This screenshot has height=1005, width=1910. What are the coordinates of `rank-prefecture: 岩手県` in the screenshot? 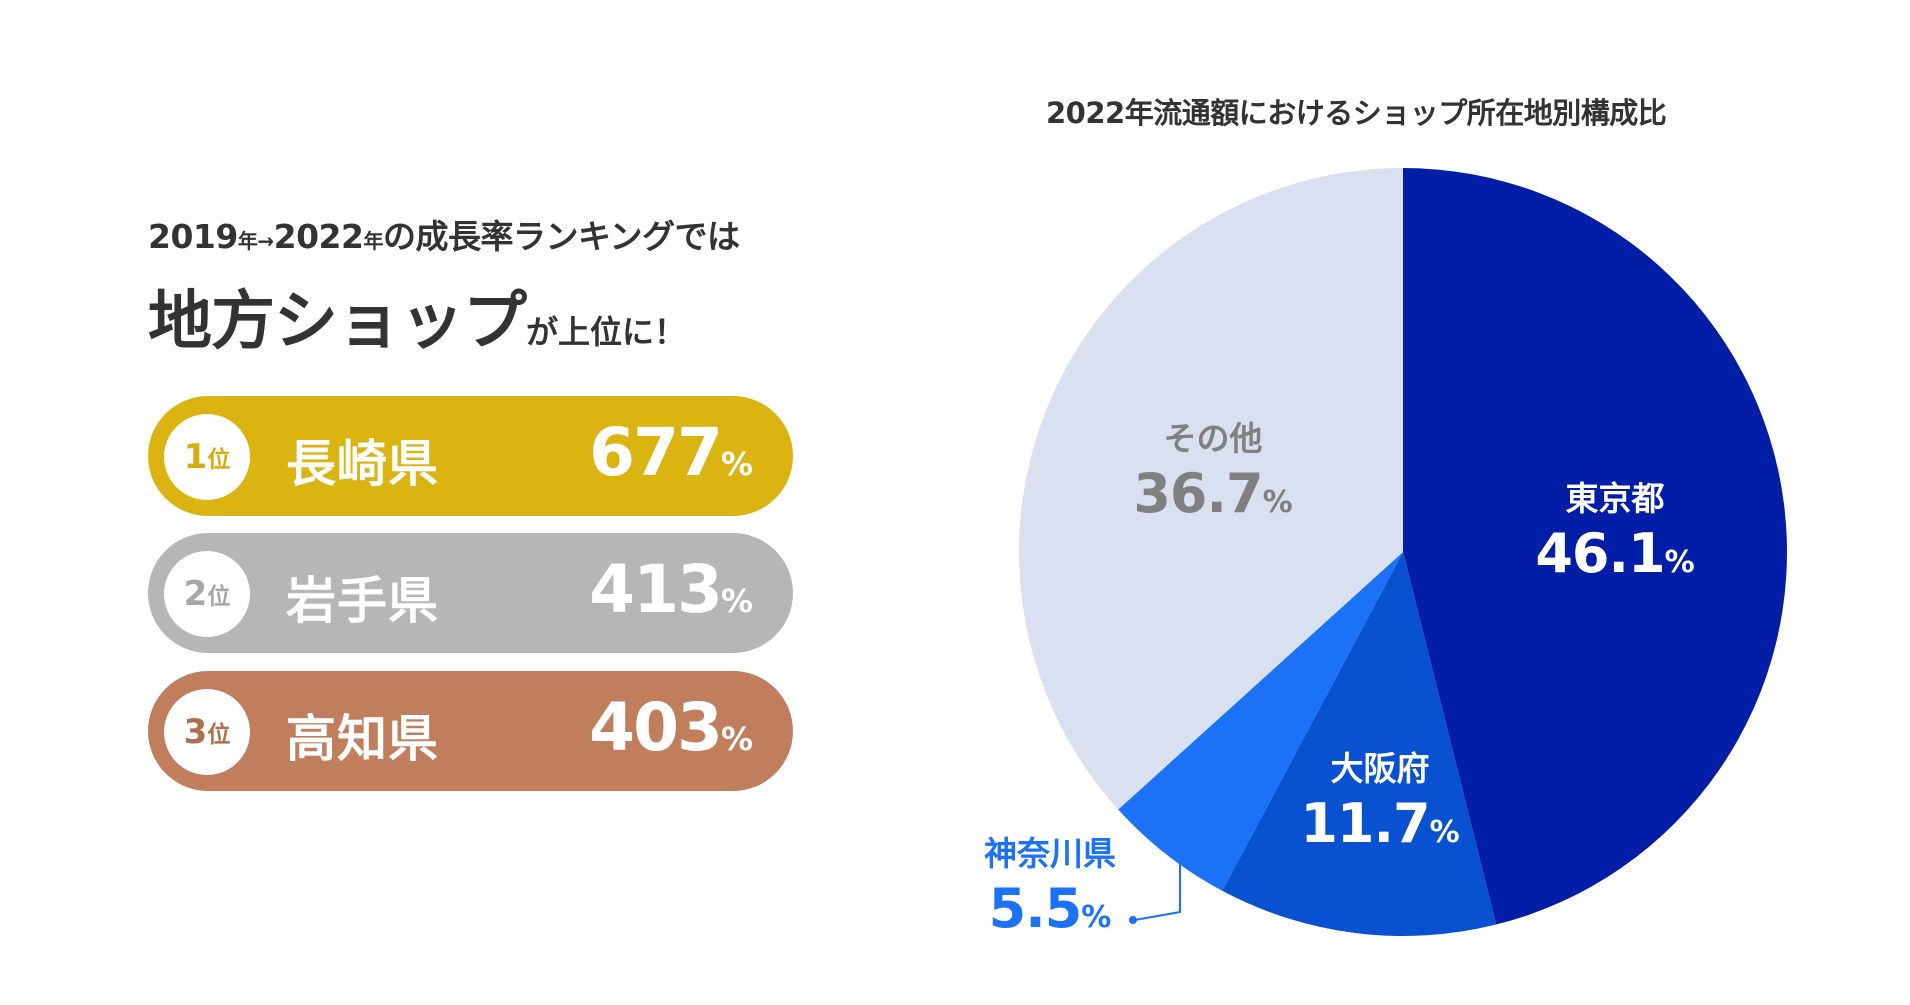 It's located at (362, 601).